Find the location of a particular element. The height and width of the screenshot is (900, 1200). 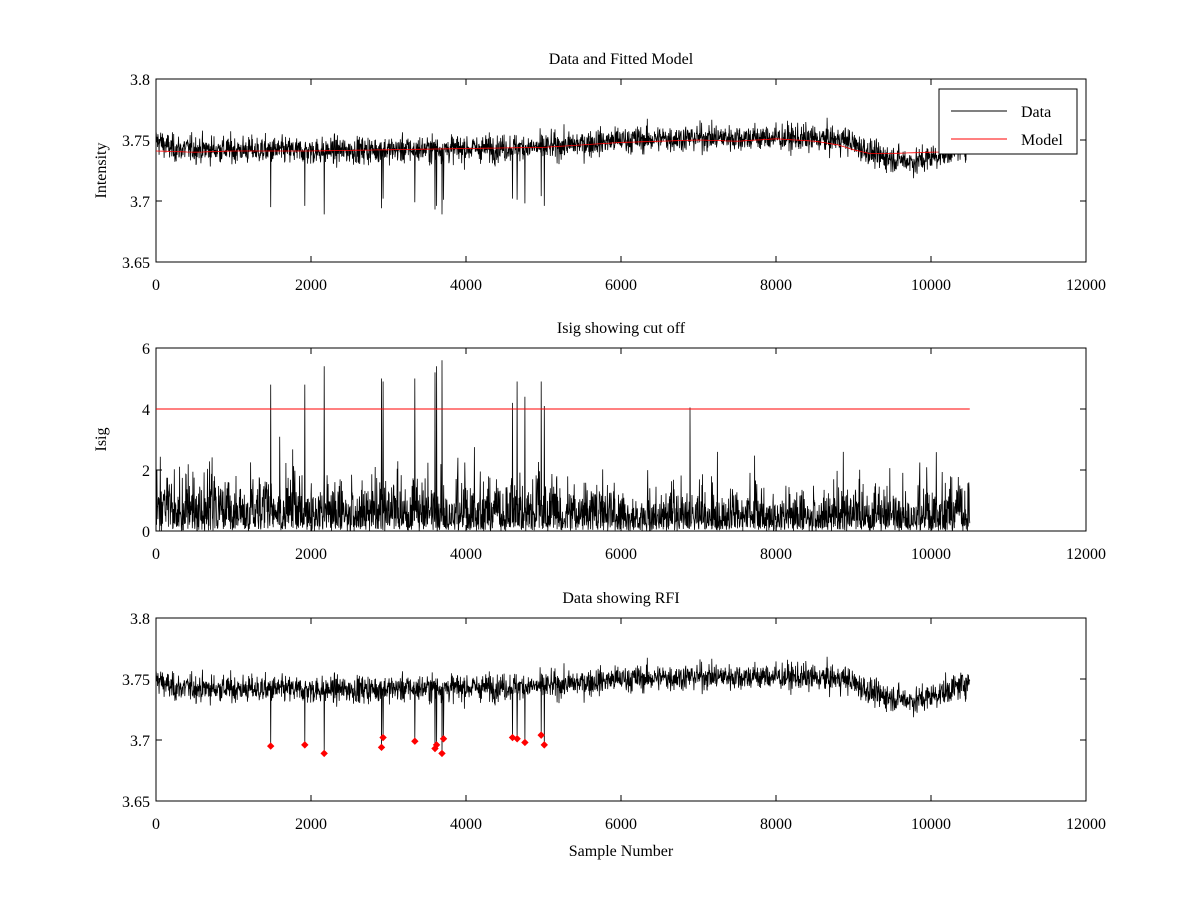

legend-label: Model is located at coordinates (1042, 140).